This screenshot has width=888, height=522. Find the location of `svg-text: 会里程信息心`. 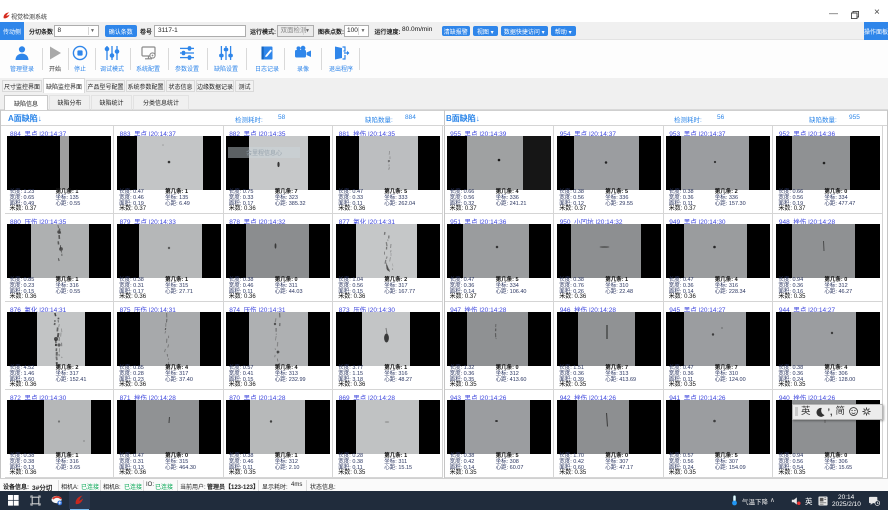

svg-text: 会里程信息心 is located at coordinates (264, 153).